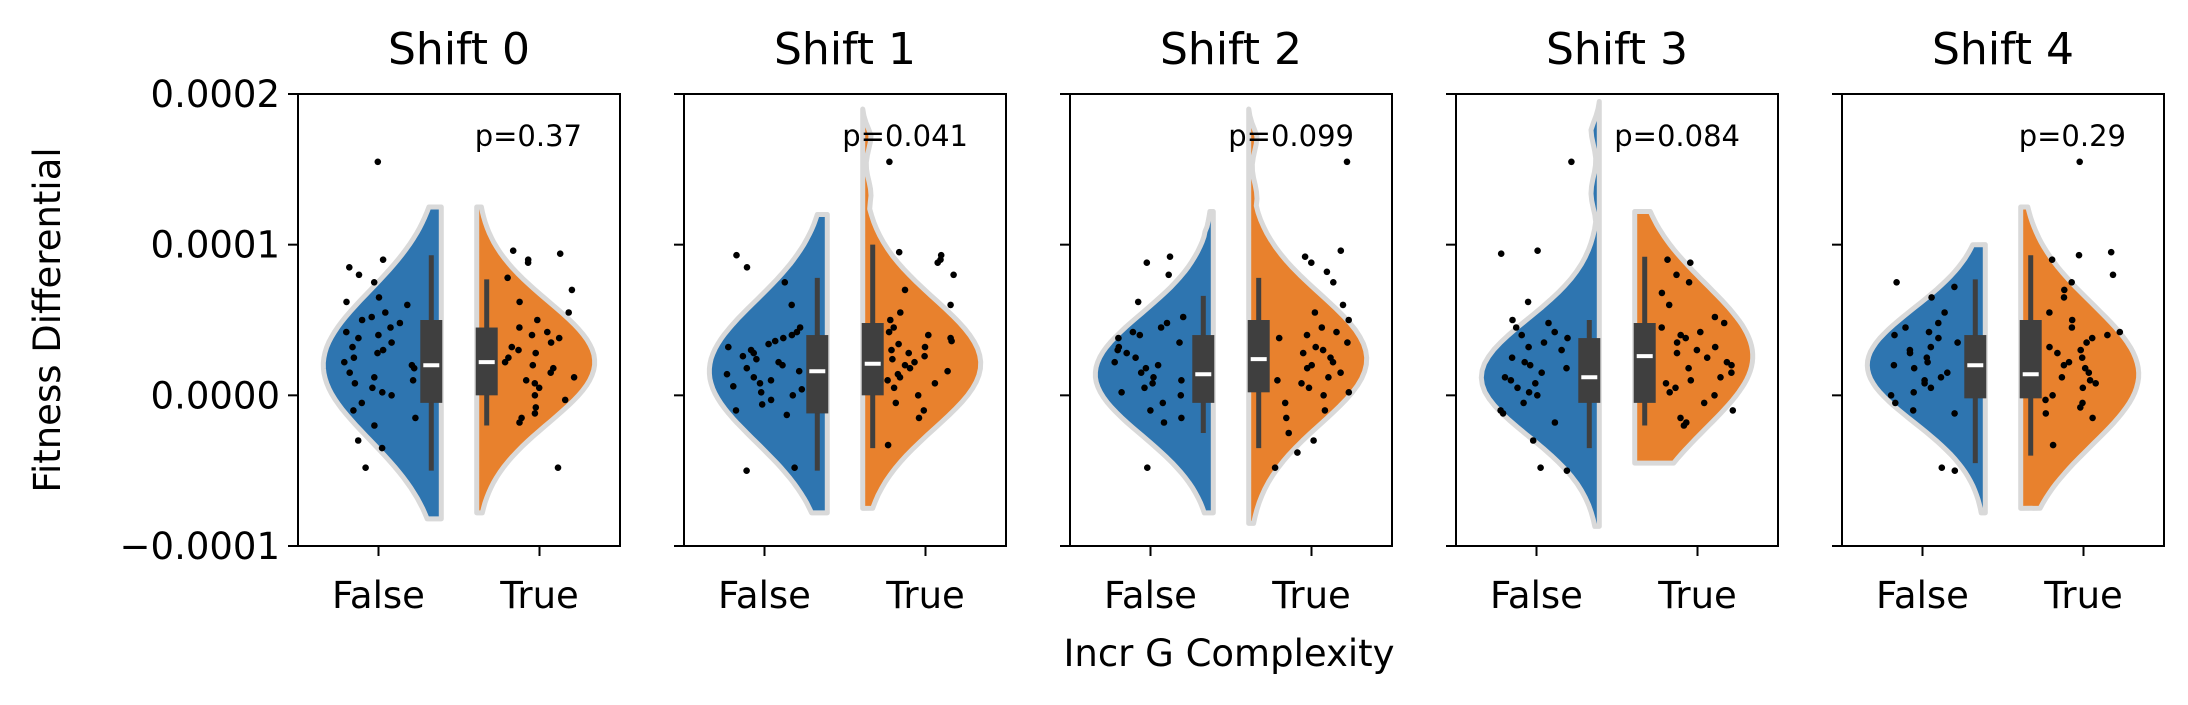 This screenshot has width=2188, height=705. I want to click on violin-false, so click(1154, 362).